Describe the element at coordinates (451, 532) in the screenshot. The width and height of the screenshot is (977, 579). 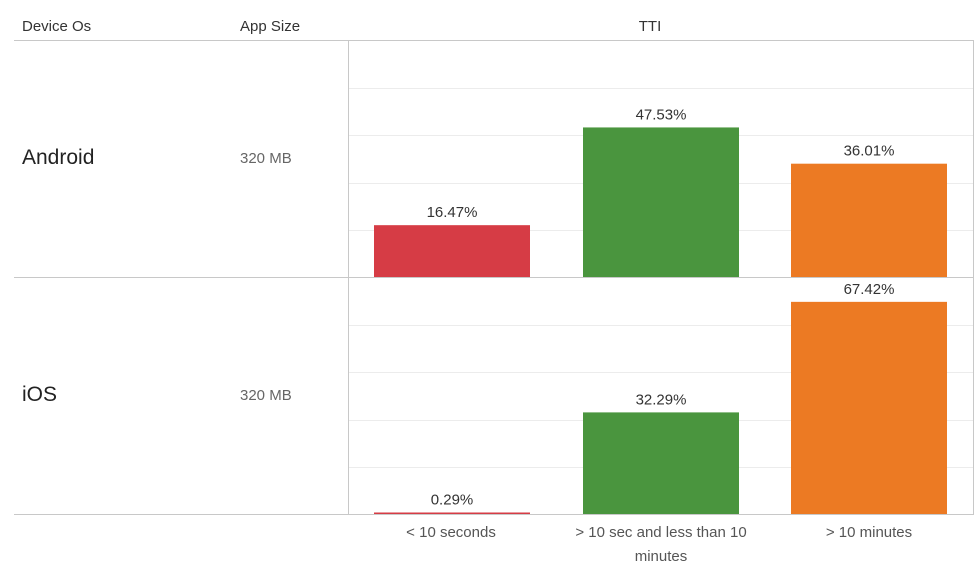
I see `category-label-under-10-seconds: < 10 seconds` at that location.